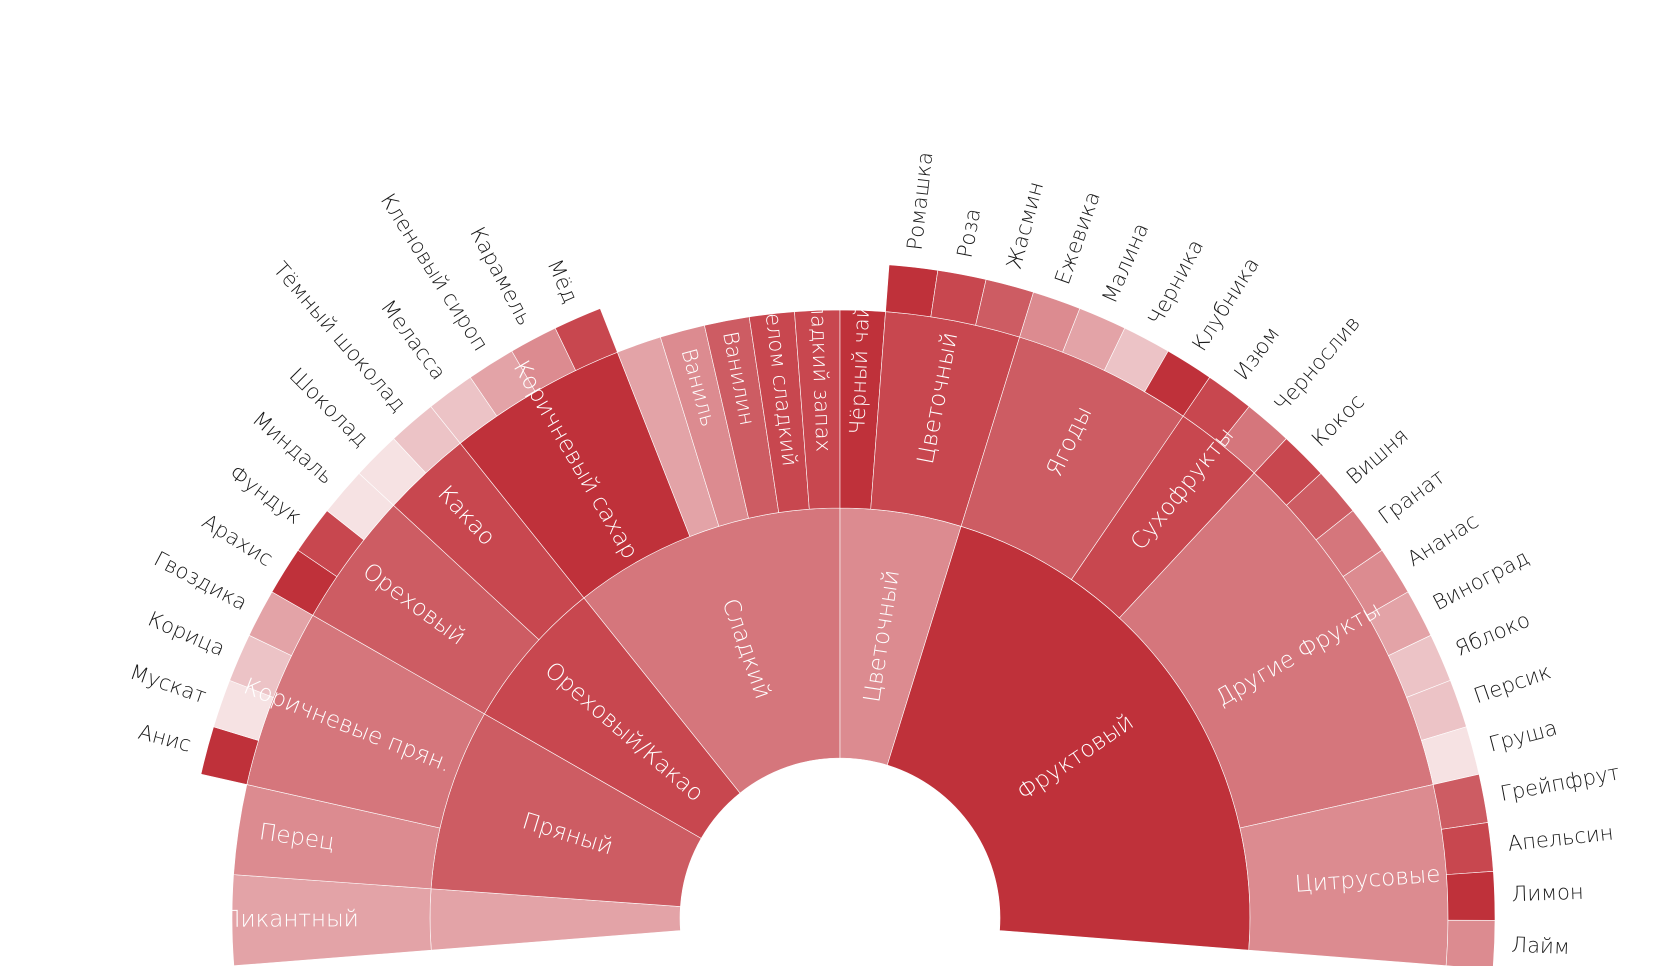 The image size is (1680, 966). Describe the element at coordinates (1411, 497) in the screenshot. I see `item-label-гранат: Гранат` at that location.